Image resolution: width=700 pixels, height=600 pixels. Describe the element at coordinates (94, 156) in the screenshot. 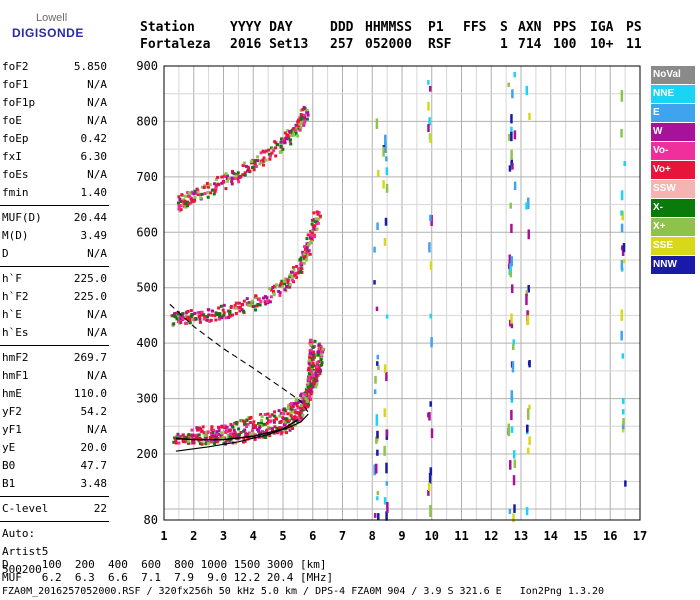

I see `param-value: 6.30` at that location.